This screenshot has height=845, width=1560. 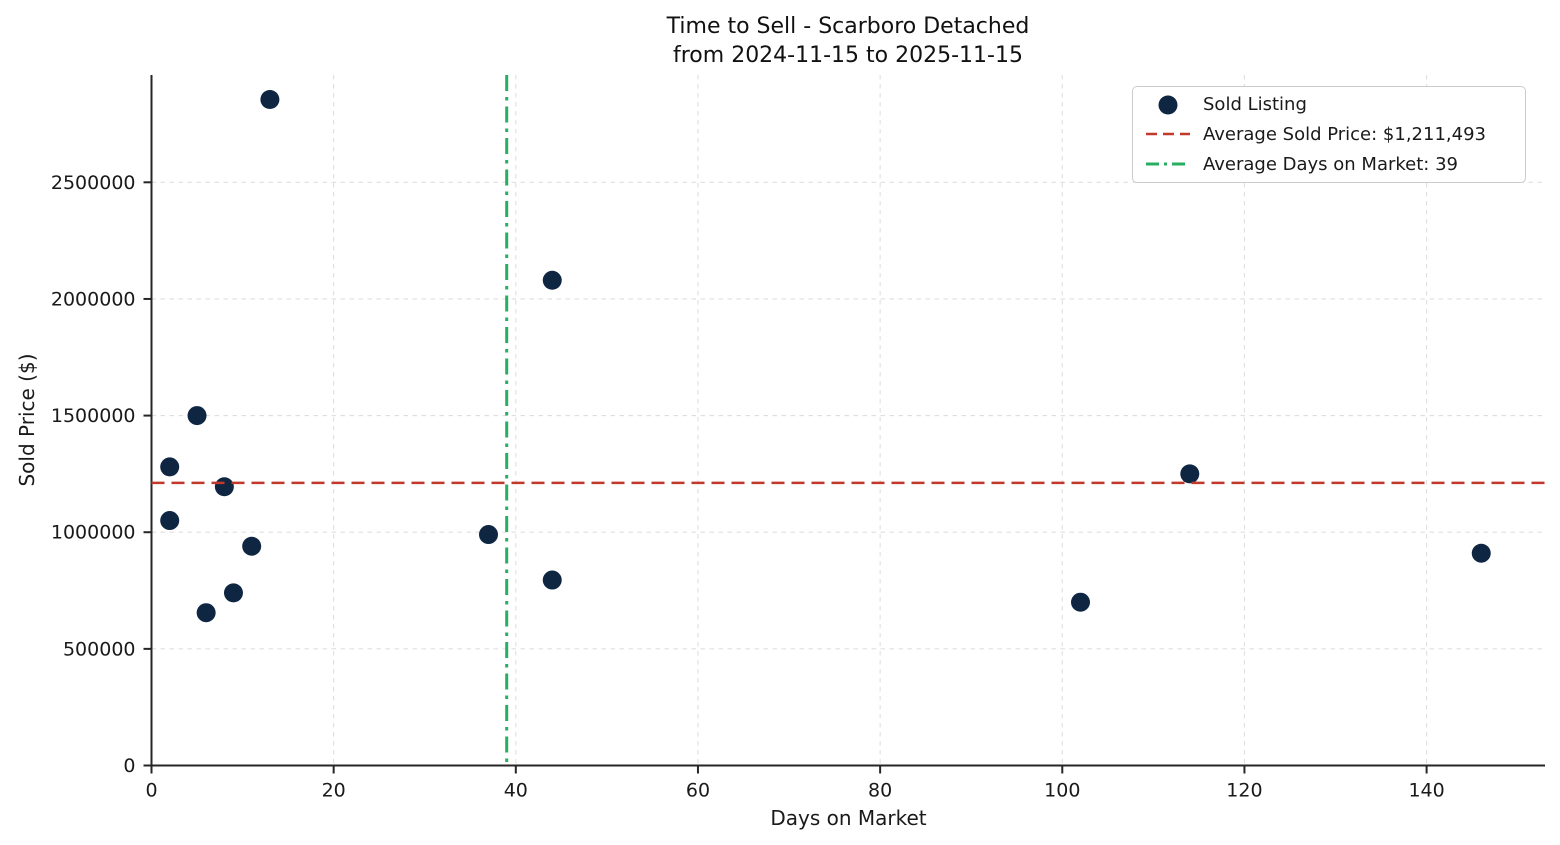 I want to click on legend-label: Sold Listing, so click(x=1255, y=105).